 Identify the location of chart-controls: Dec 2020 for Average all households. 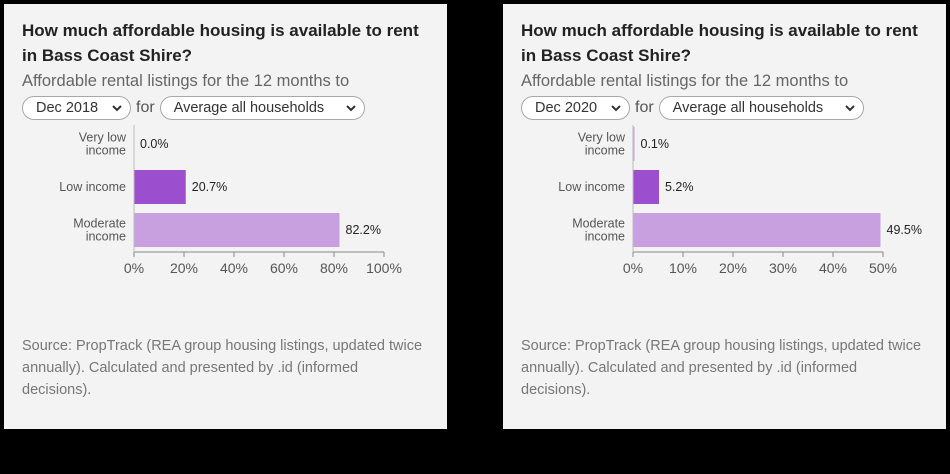
(724, 108).